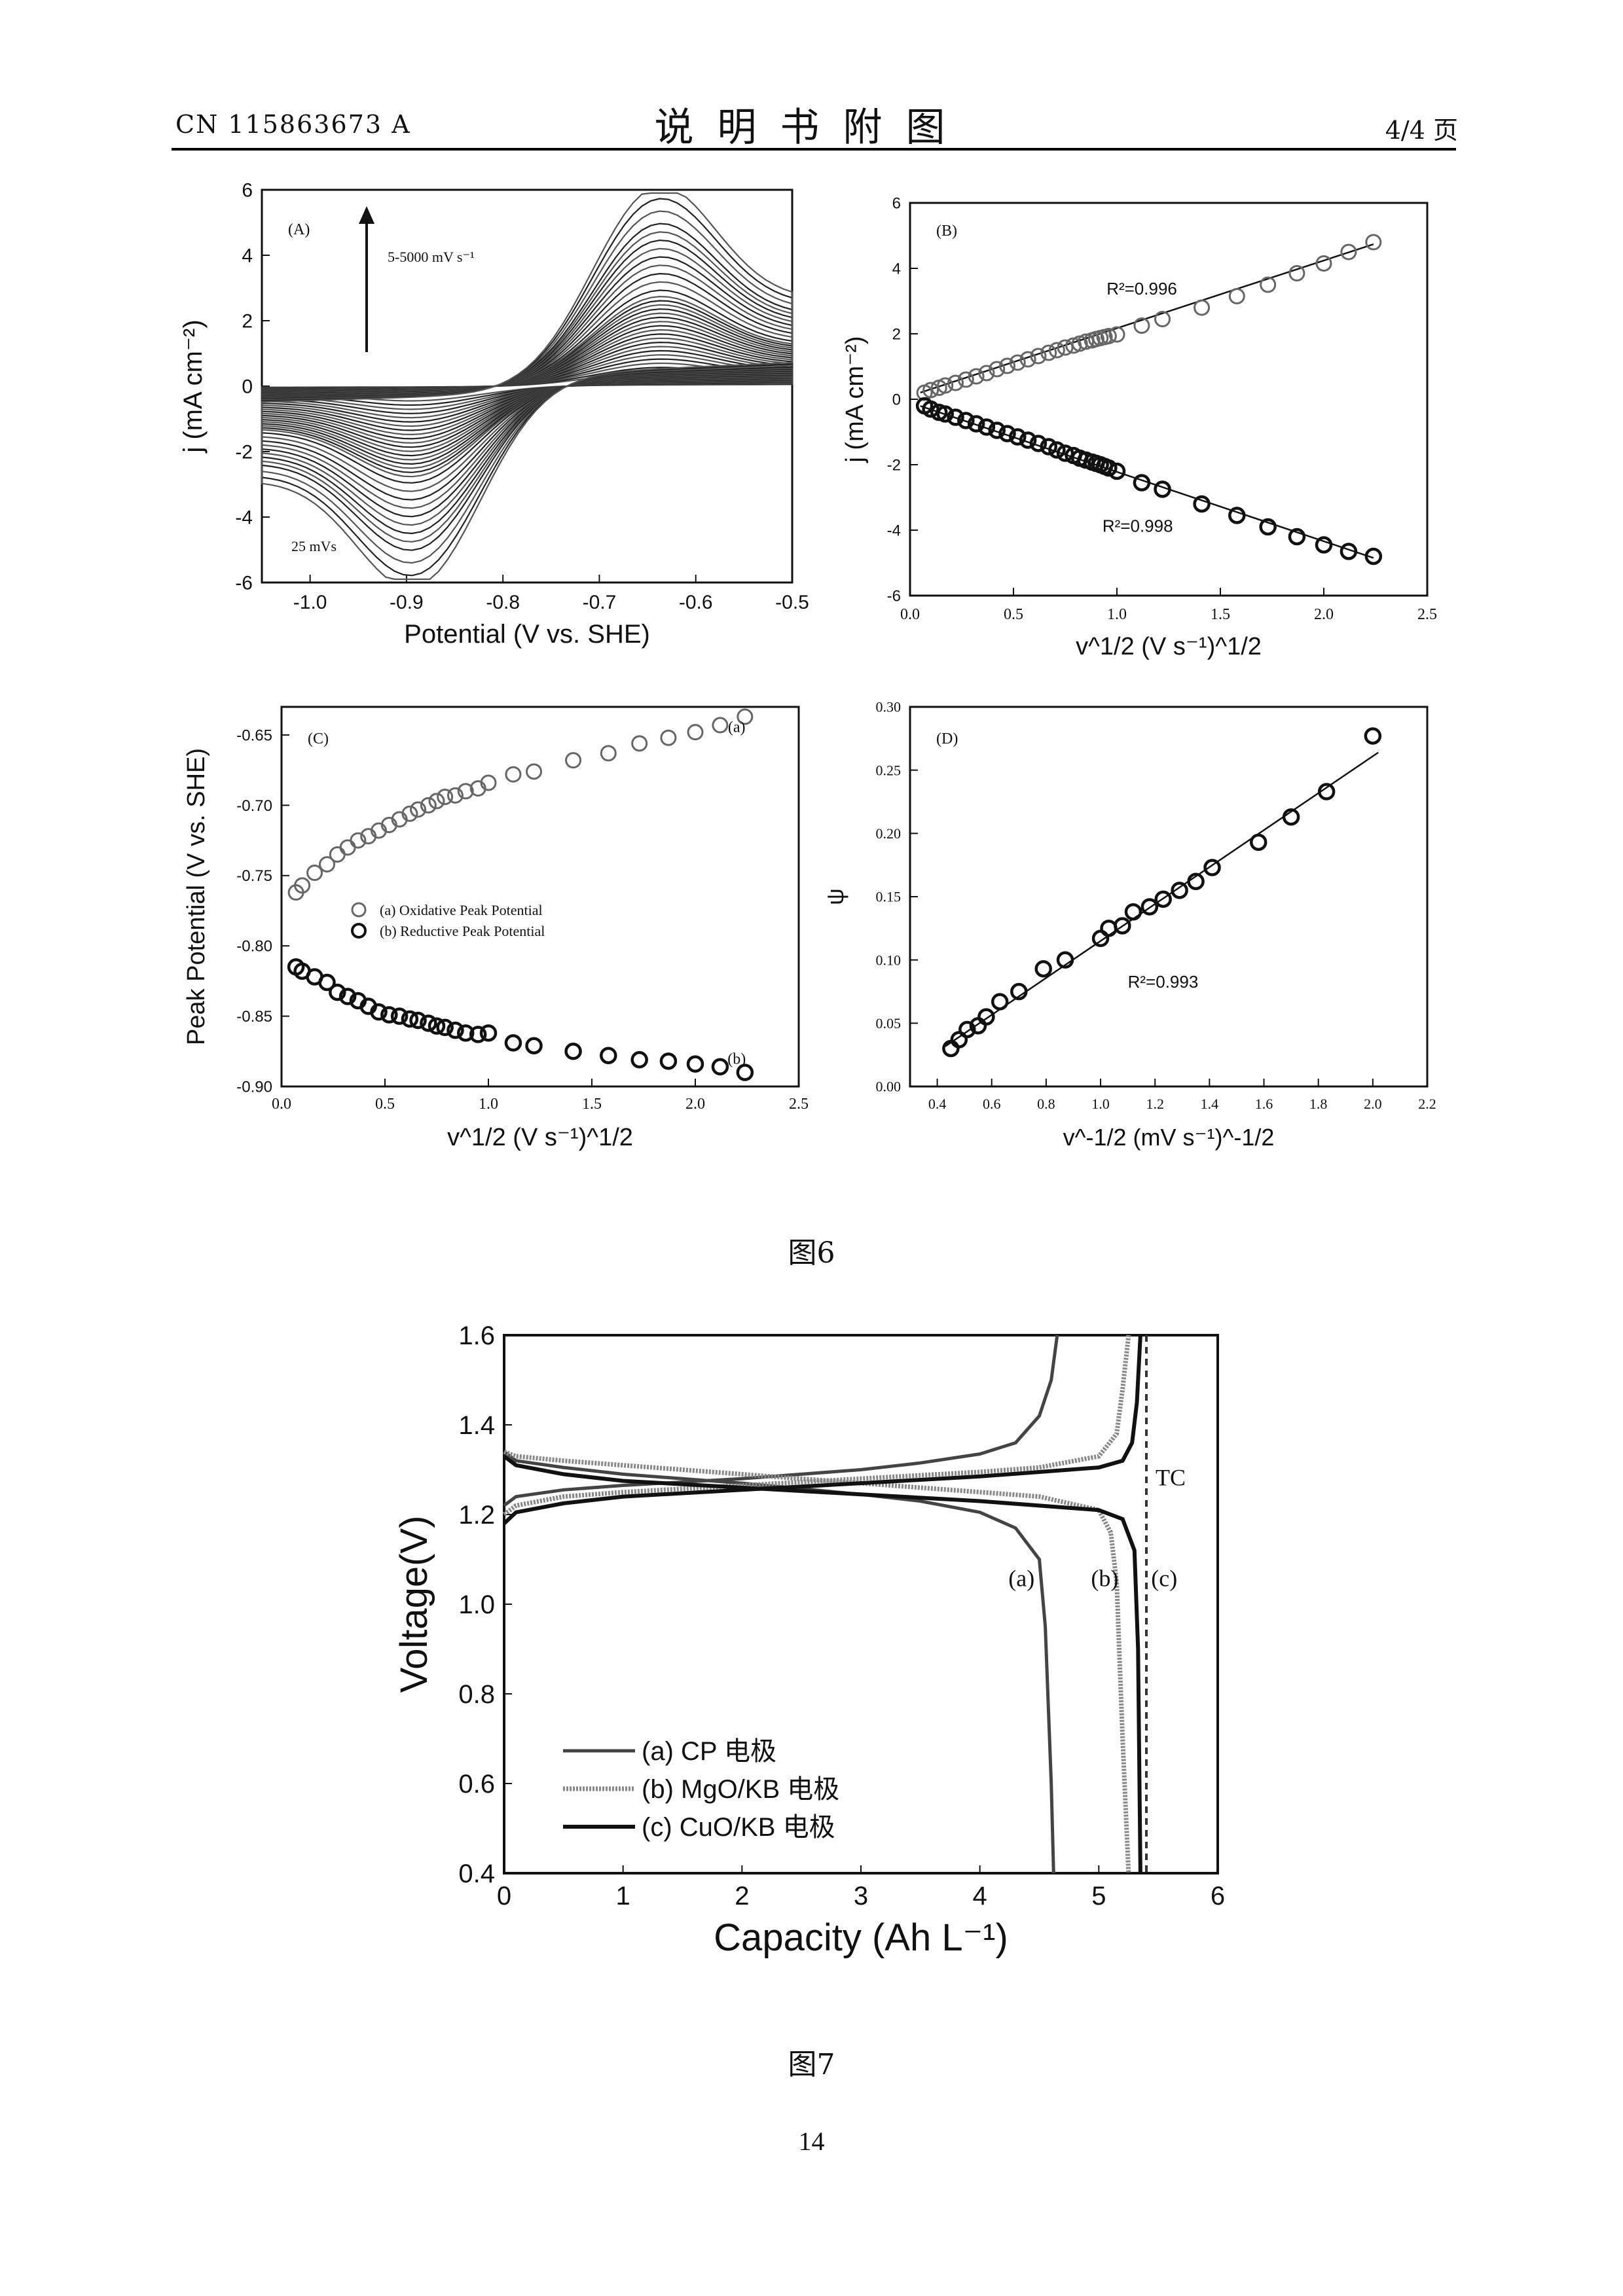 The width and height of the screenshot is (1623, 2296). Describe the element at coordinates (889, 833) in the screenshot. I see `y-tick-label: 0.20` at that location.